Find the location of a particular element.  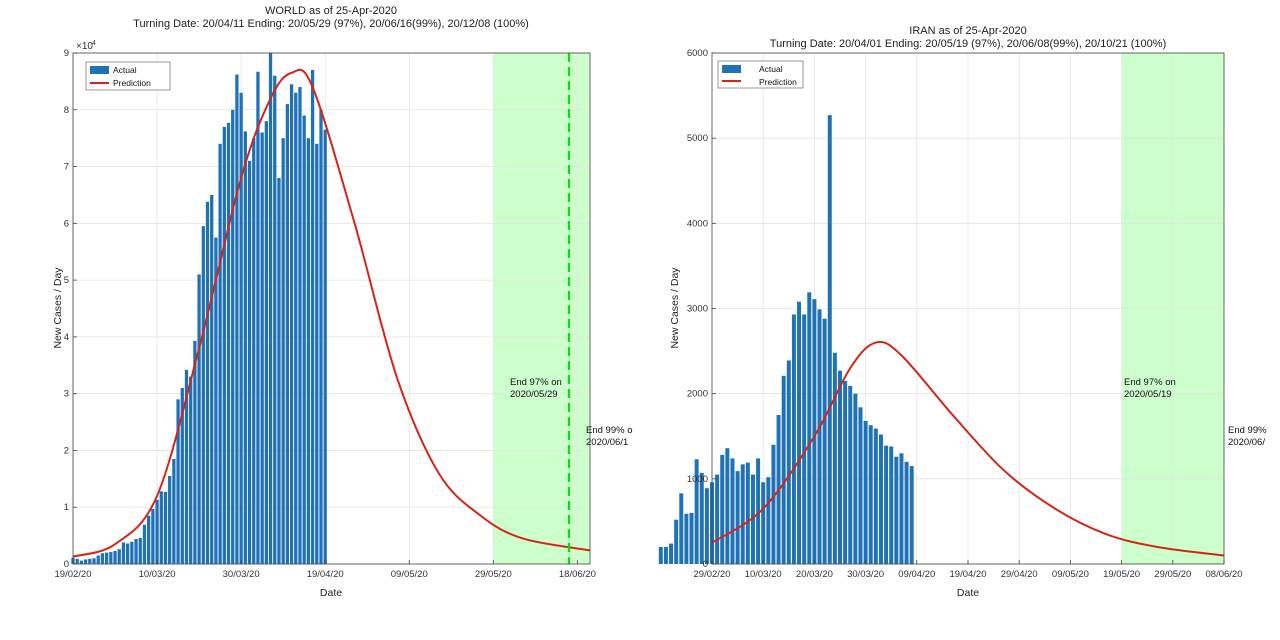

world-ytick-label: 9 is located at coordinates (66, 53).